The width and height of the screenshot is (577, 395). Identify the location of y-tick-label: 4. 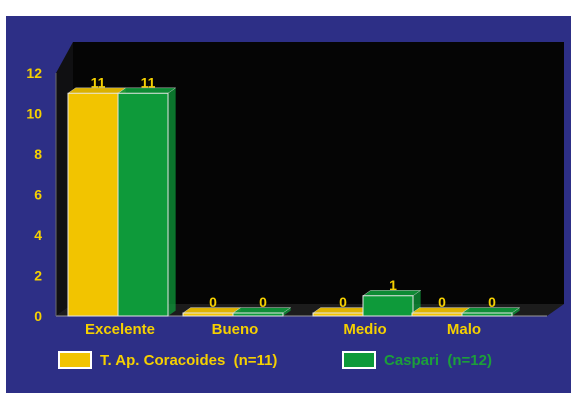
(38, 235).